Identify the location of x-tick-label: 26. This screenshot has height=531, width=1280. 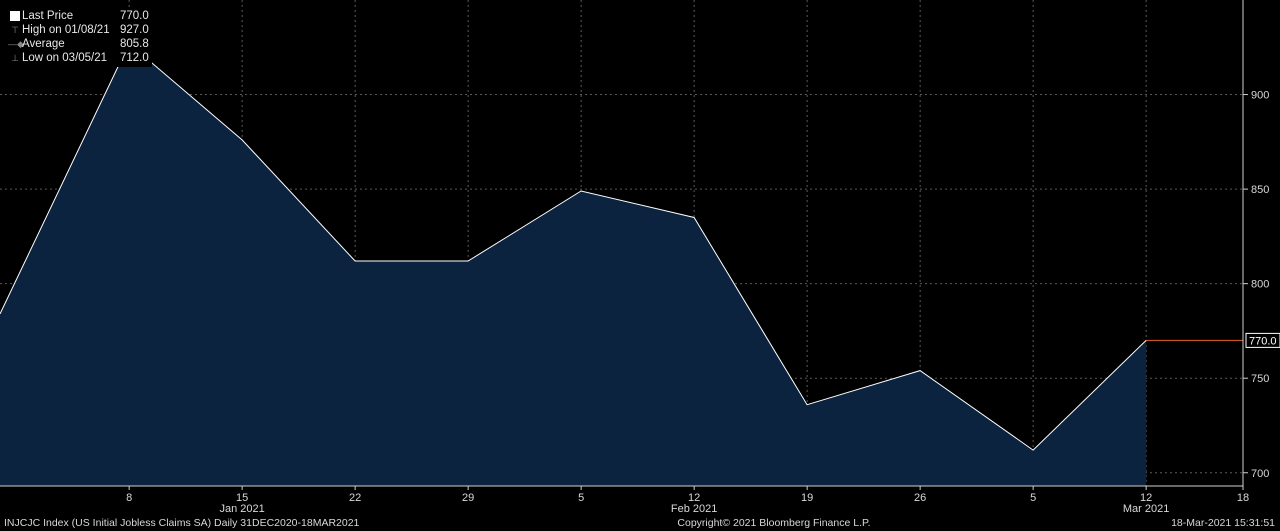
(920, 498).